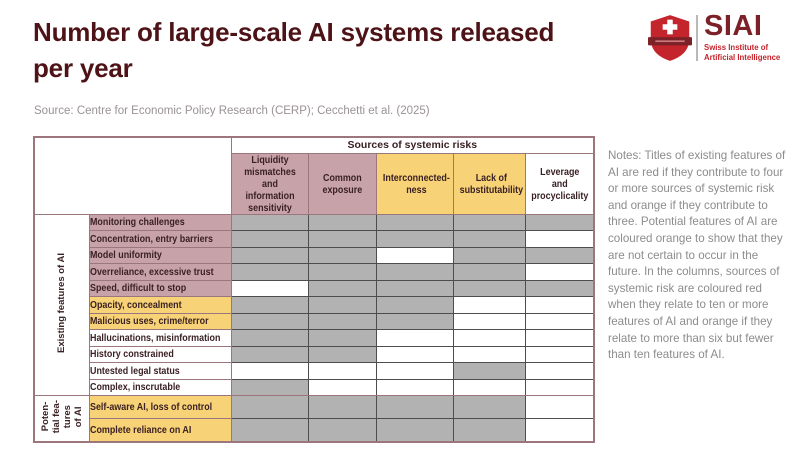 This screenshot has width=800, height=450. What do you see at coordinates (125, 255) in the screenshot?
I see `row-label-text: Model uniformity` at bounding box center [125, 255].